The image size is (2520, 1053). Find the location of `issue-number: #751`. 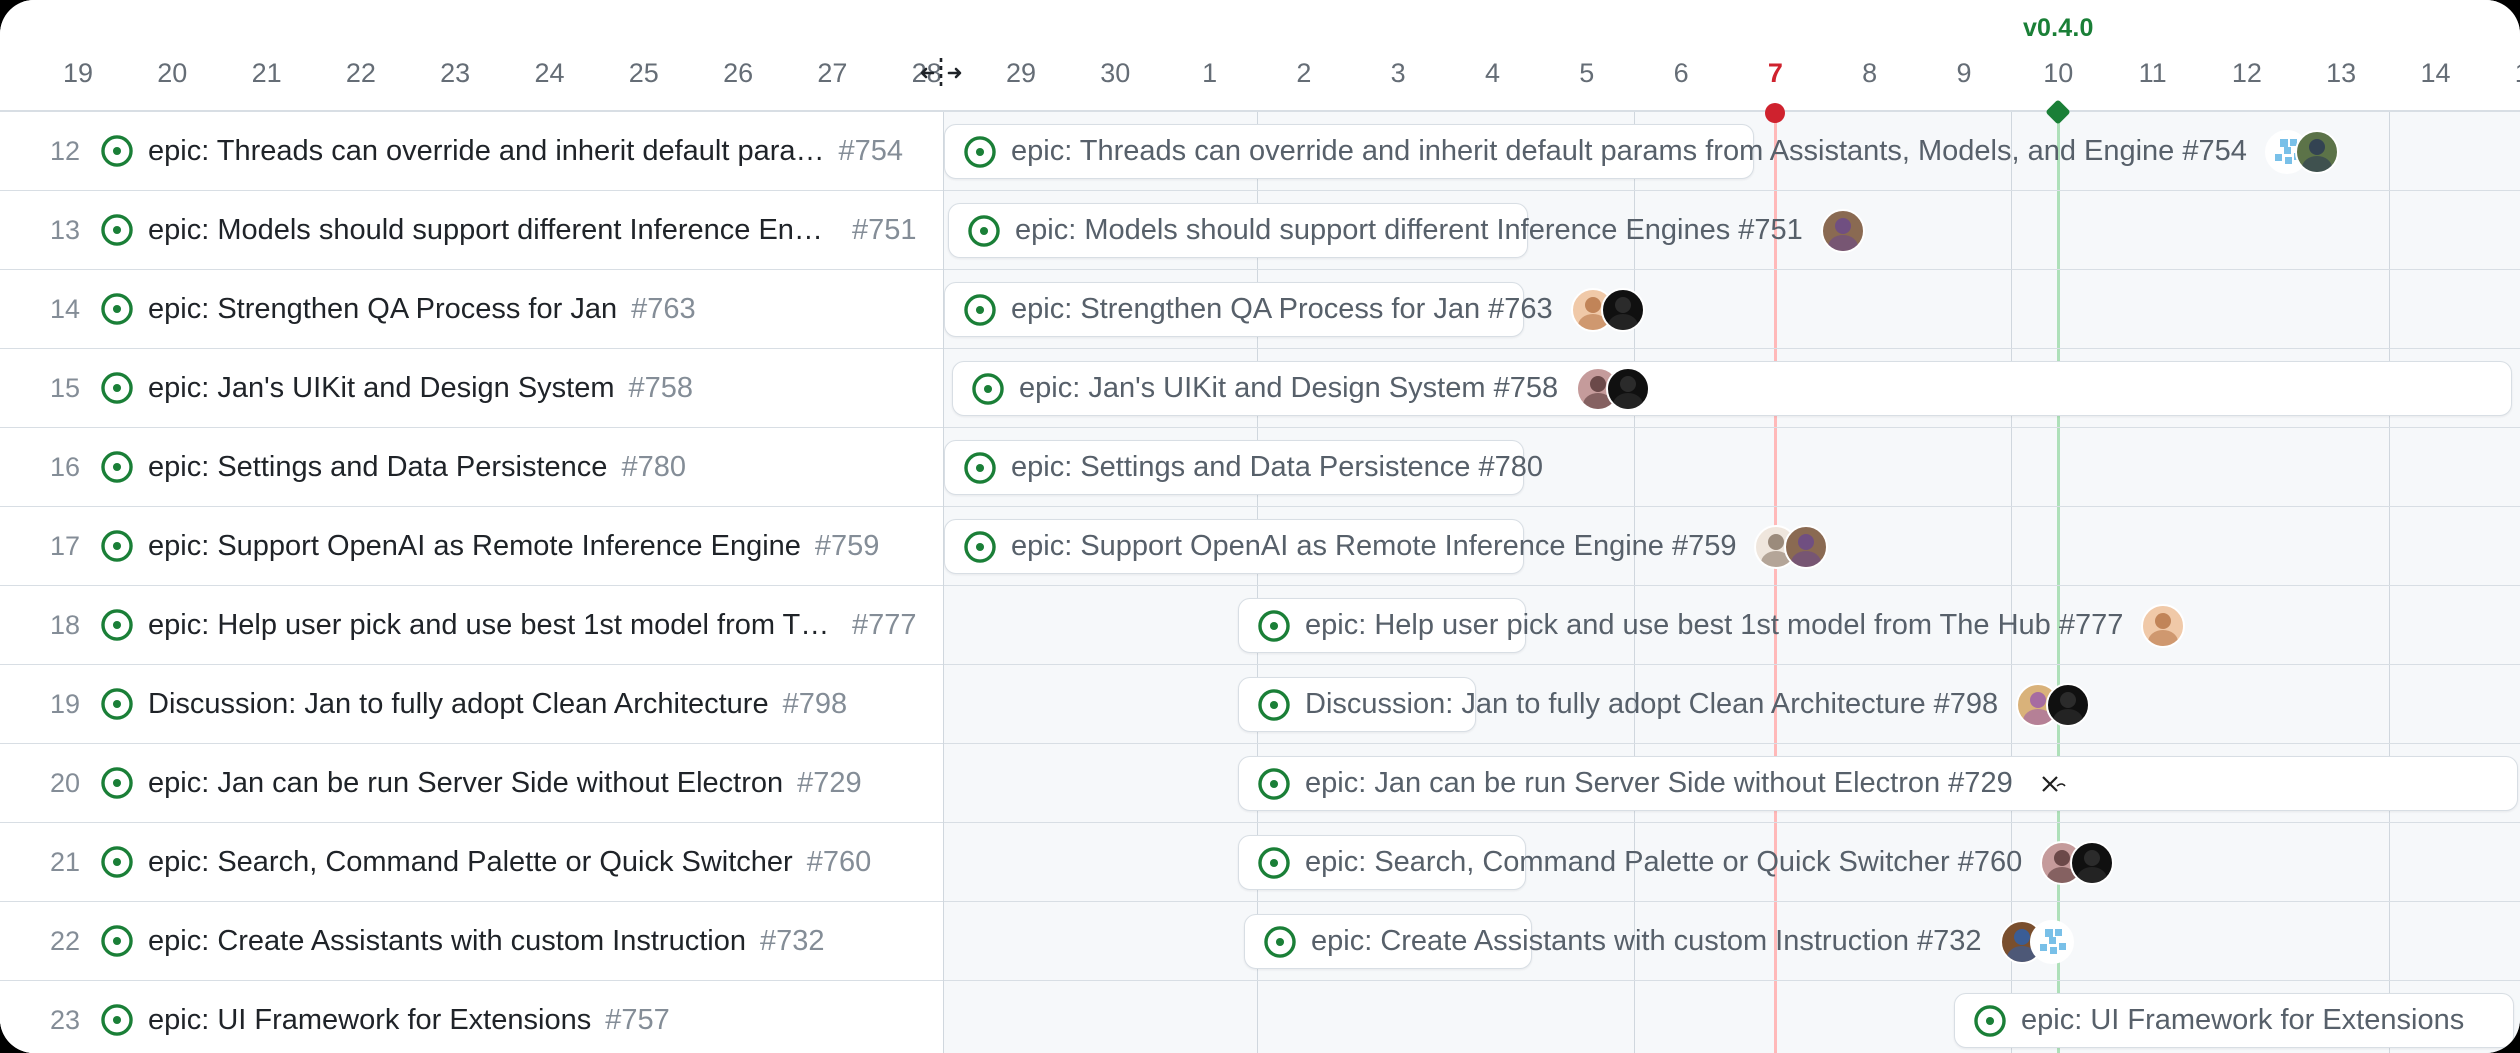

issue-number: #751 is located at coordinates (884, 229).